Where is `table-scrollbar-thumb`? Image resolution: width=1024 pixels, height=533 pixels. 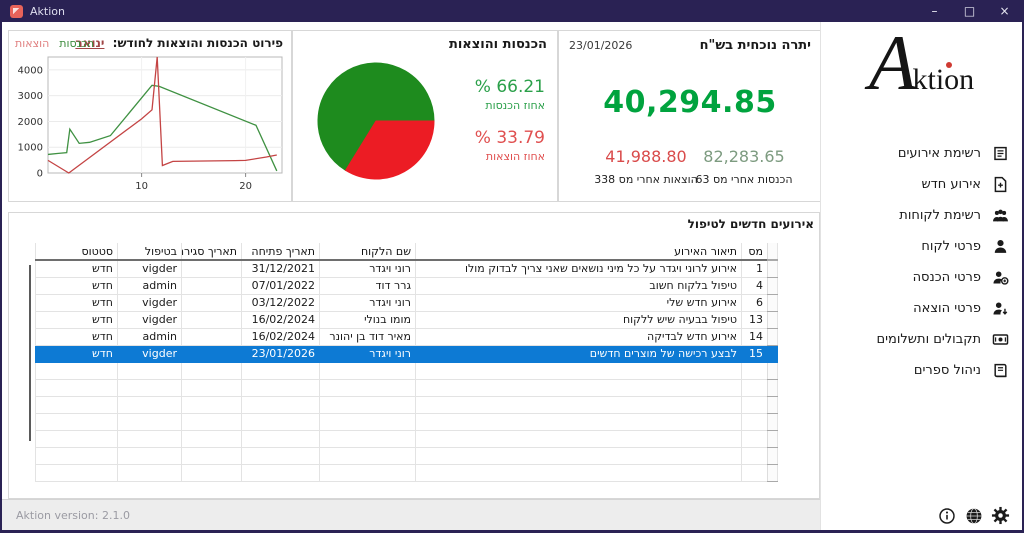 table-scrollbar-thumb is located at coordinates (30, 353).